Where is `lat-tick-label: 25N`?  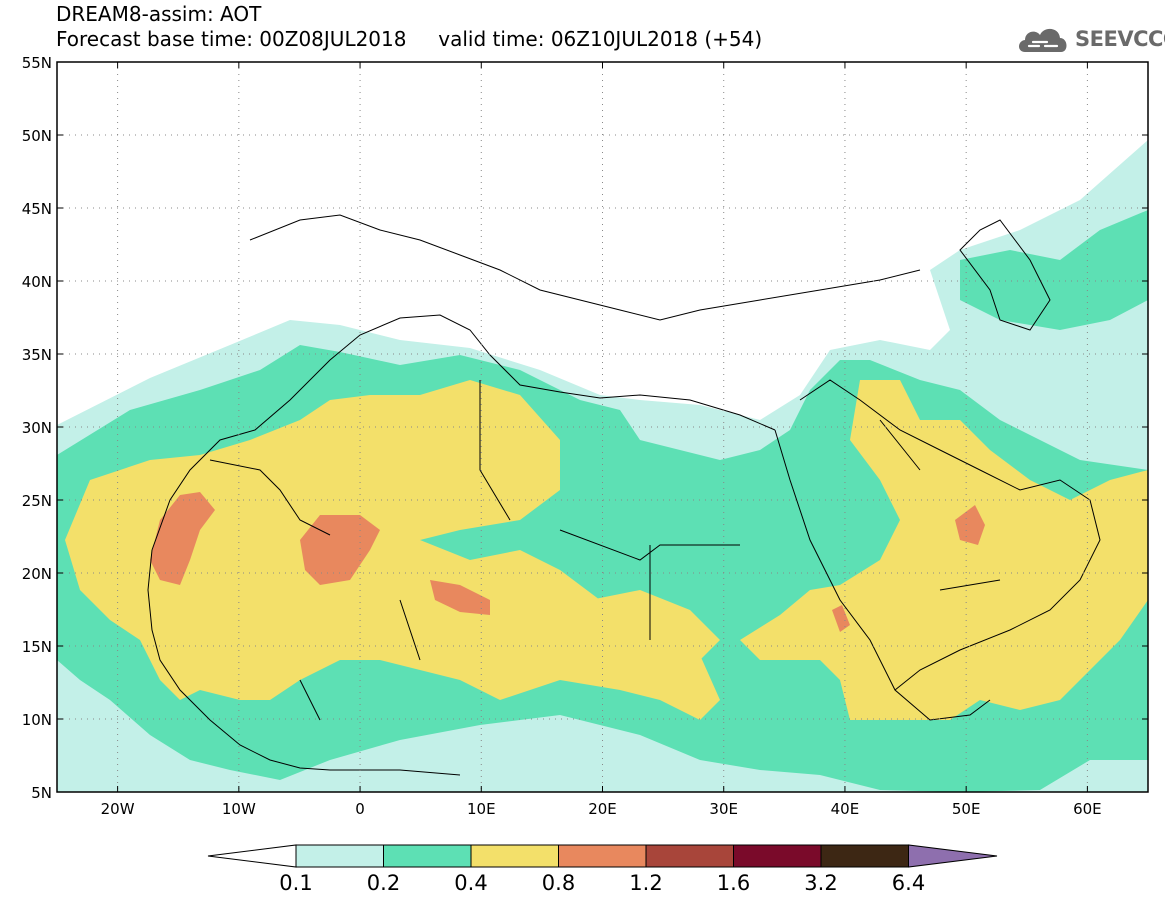 lat-tick-label: 25N is located at coordinates (37, 501).